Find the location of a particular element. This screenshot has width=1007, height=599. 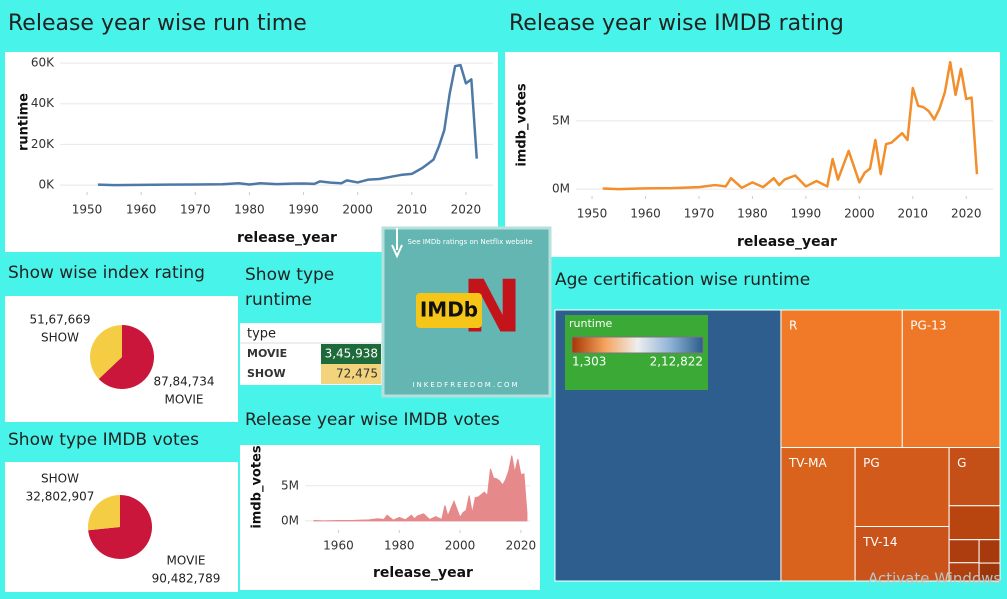

pie-value-label: 32,802,907 is located at coordinates (60, 497).